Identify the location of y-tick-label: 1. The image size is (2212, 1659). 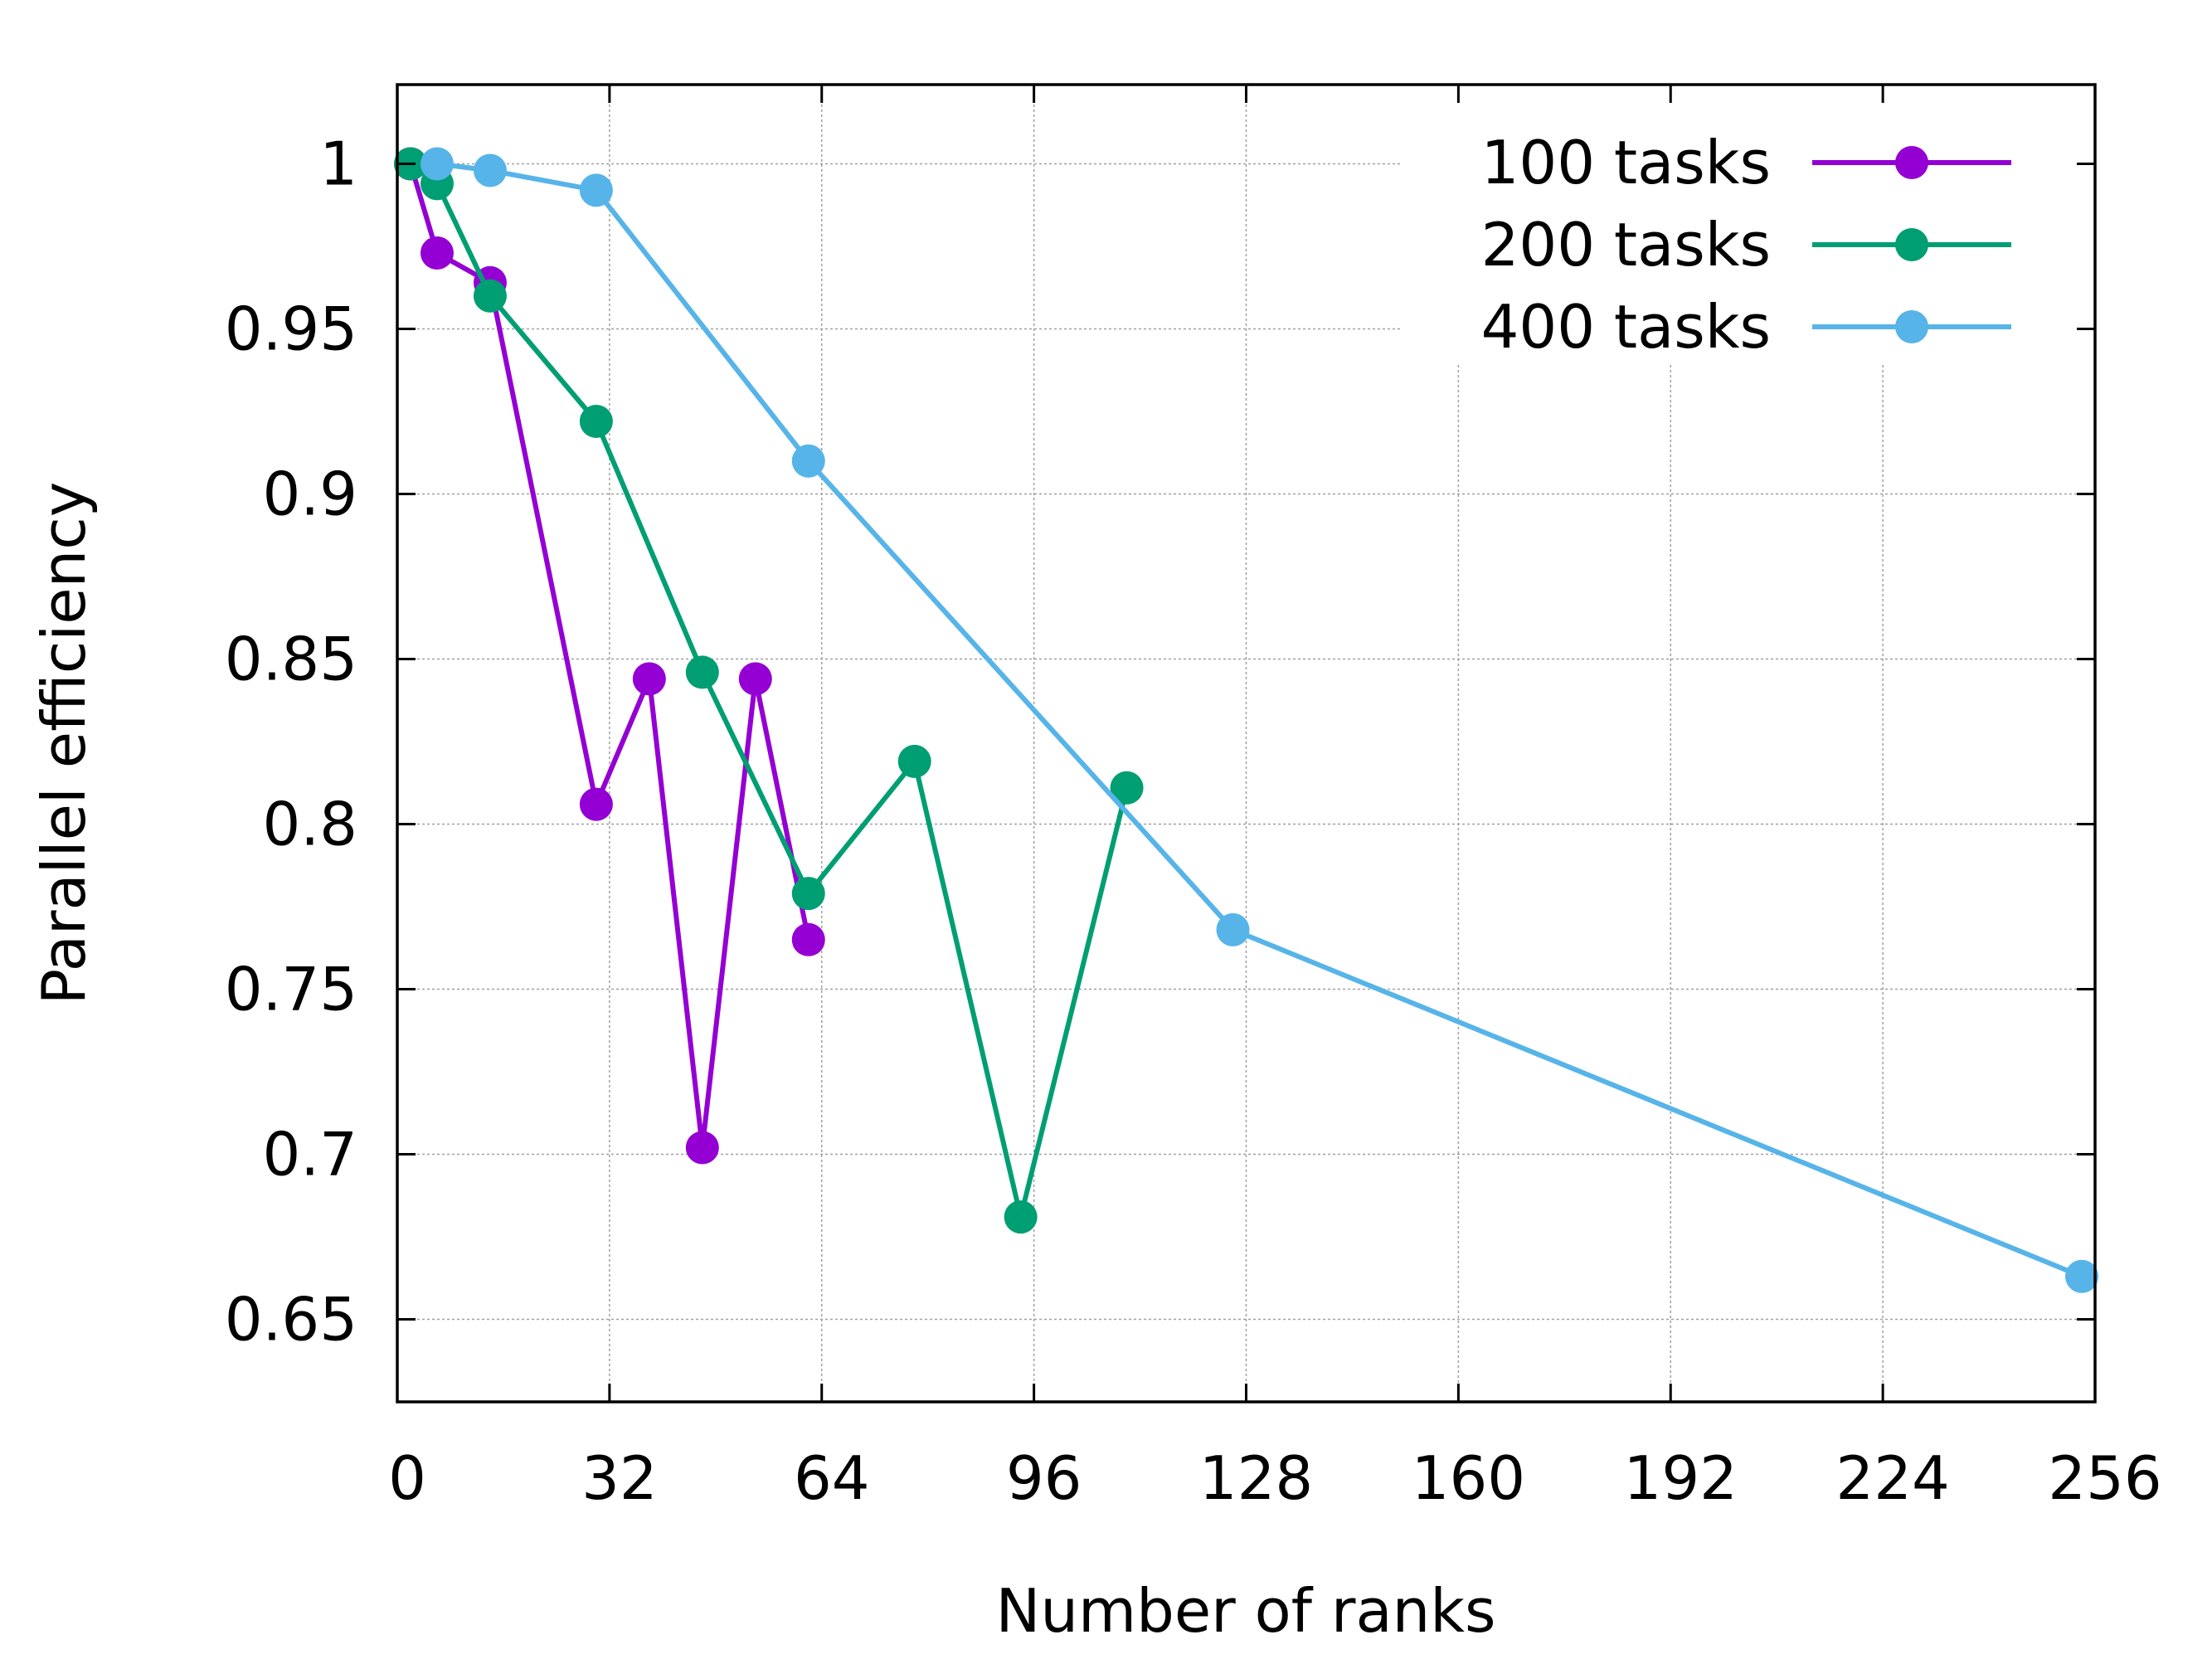
(338, 164).